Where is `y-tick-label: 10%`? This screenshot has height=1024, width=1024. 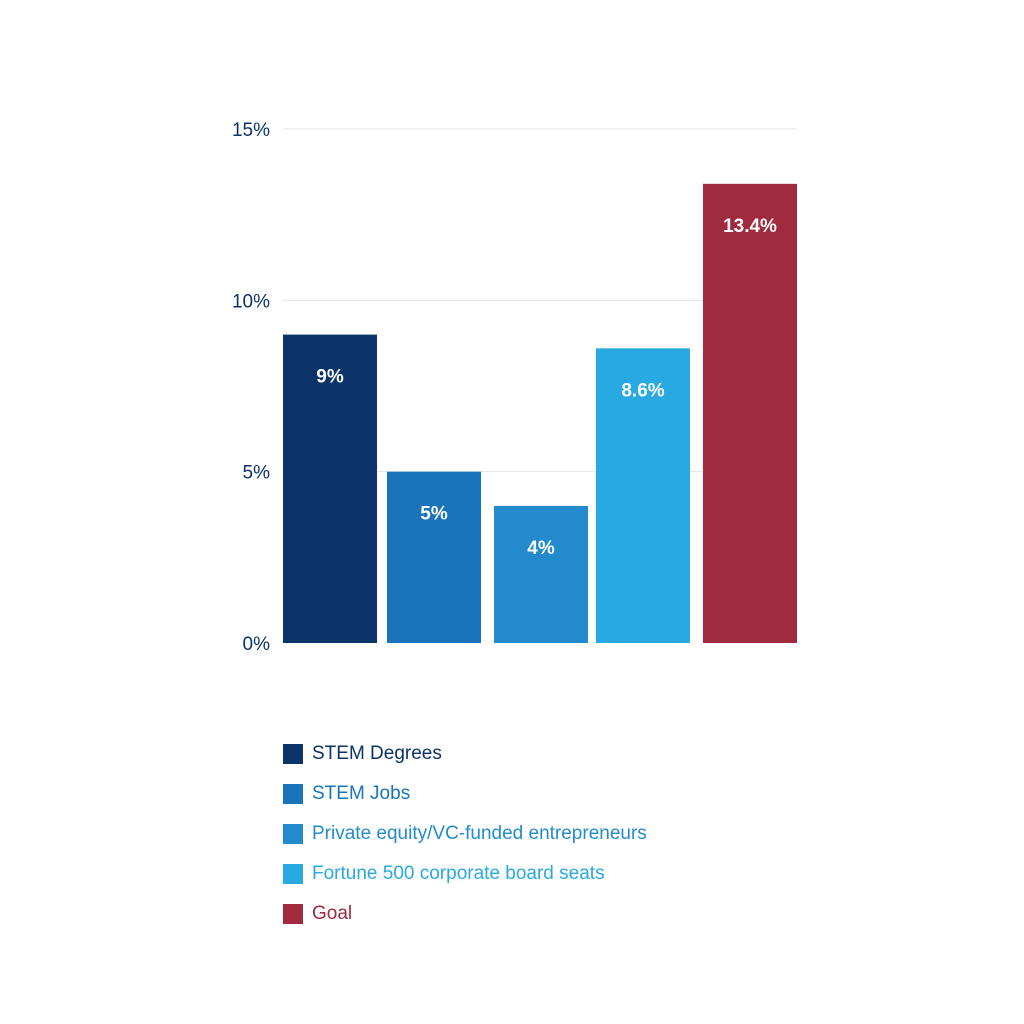
y-tick-label: 10% is located at coordinates (251, 301).